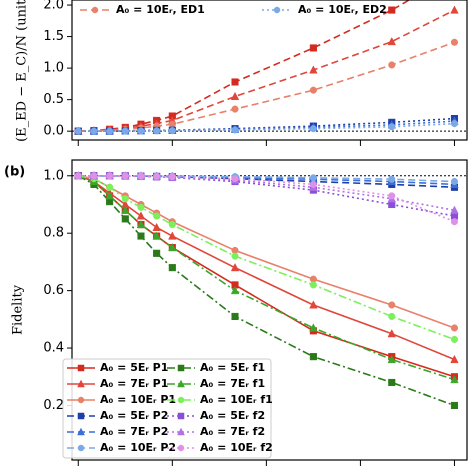  I want to click on legend-label: A₀ = 5Eᵣ P1, so click(134, 367).